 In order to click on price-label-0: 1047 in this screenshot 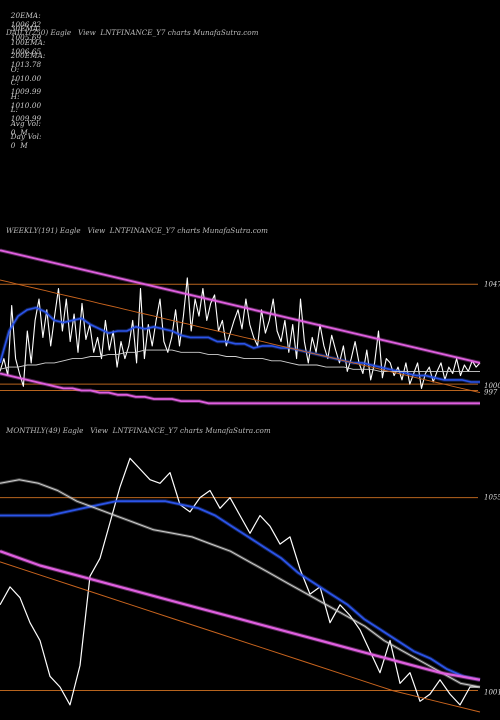, I will do `click(492, 284)`.